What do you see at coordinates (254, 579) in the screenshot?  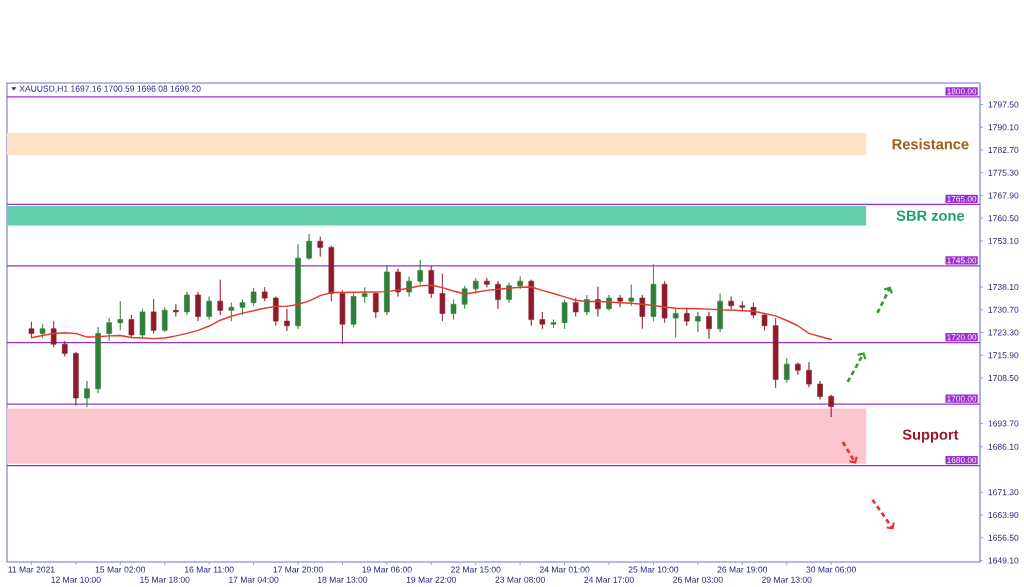 I see `x-tick-label: 17 Mar 04:00` at bounding box center [254, 579].